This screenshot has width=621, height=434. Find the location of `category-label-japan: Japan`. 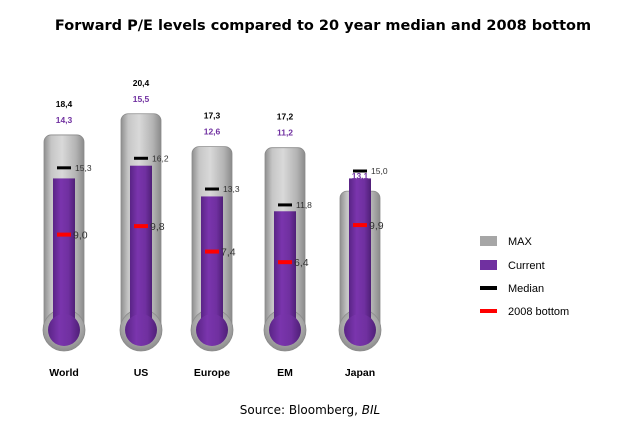

category-label-japan: Japan is located at coordinates (360, 373).